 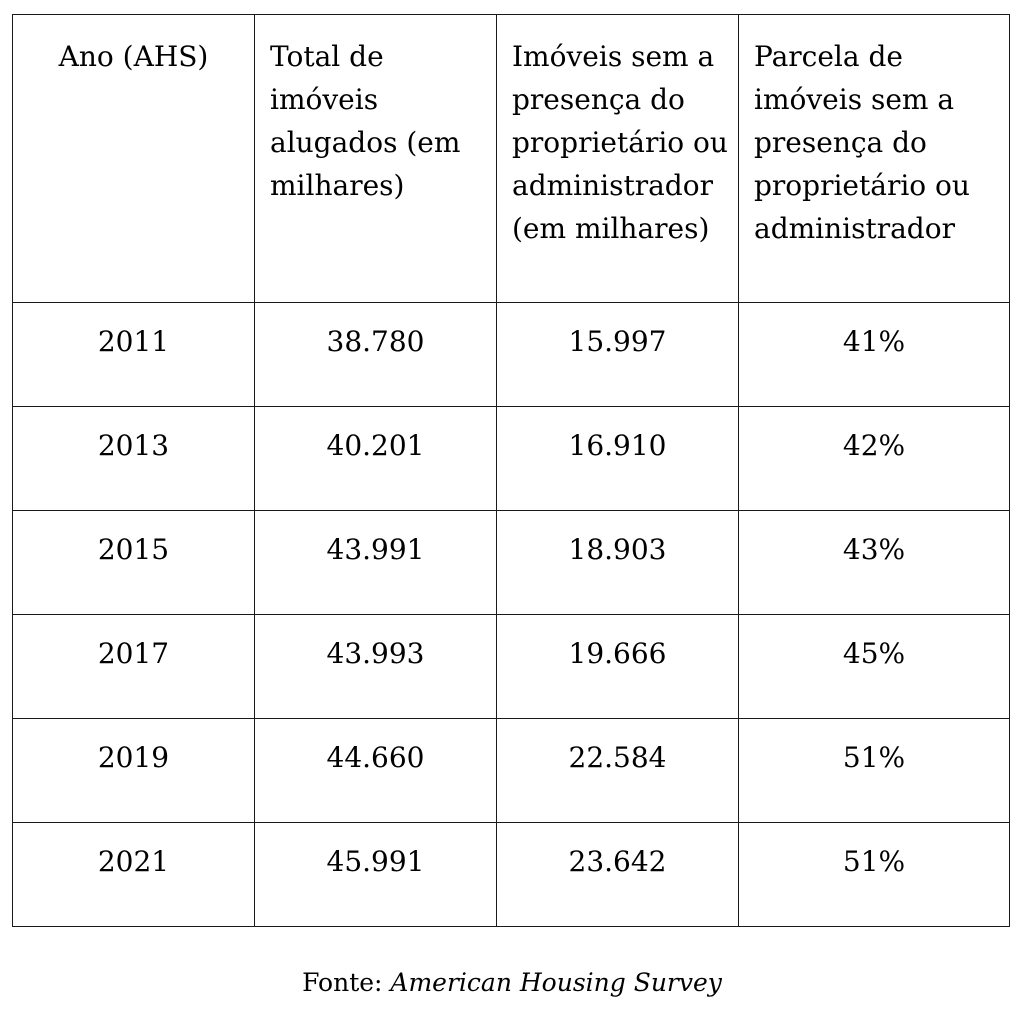 What do you see at coordinates (874, 458) in the screenshot?
I see `cell-absent-share: 42%` at bounding box center [874, 458].